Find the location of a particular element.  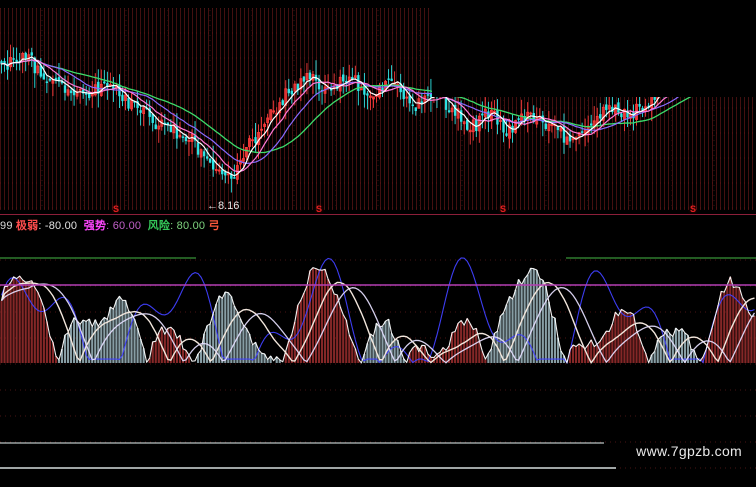

panel-divider is located at coordinates (378, 225).